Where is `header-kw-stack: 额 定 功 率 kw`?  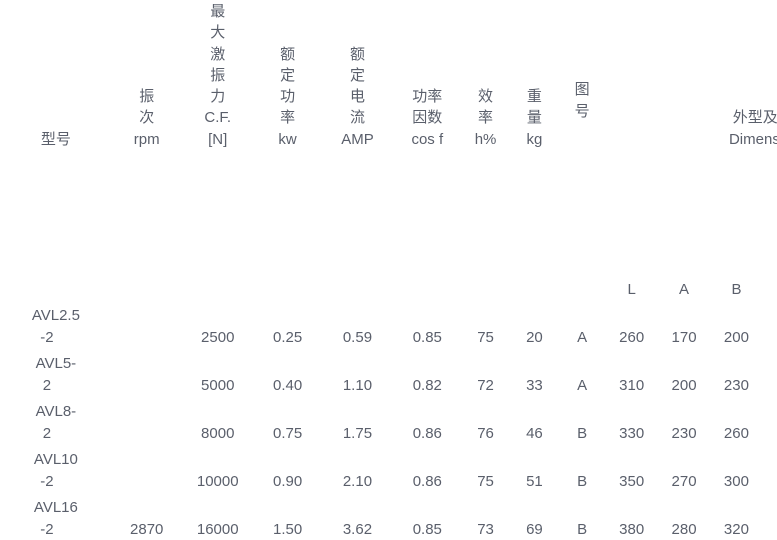 header-kw-stack: 额 定 功 率 kw is located at coordinates (288, 97).